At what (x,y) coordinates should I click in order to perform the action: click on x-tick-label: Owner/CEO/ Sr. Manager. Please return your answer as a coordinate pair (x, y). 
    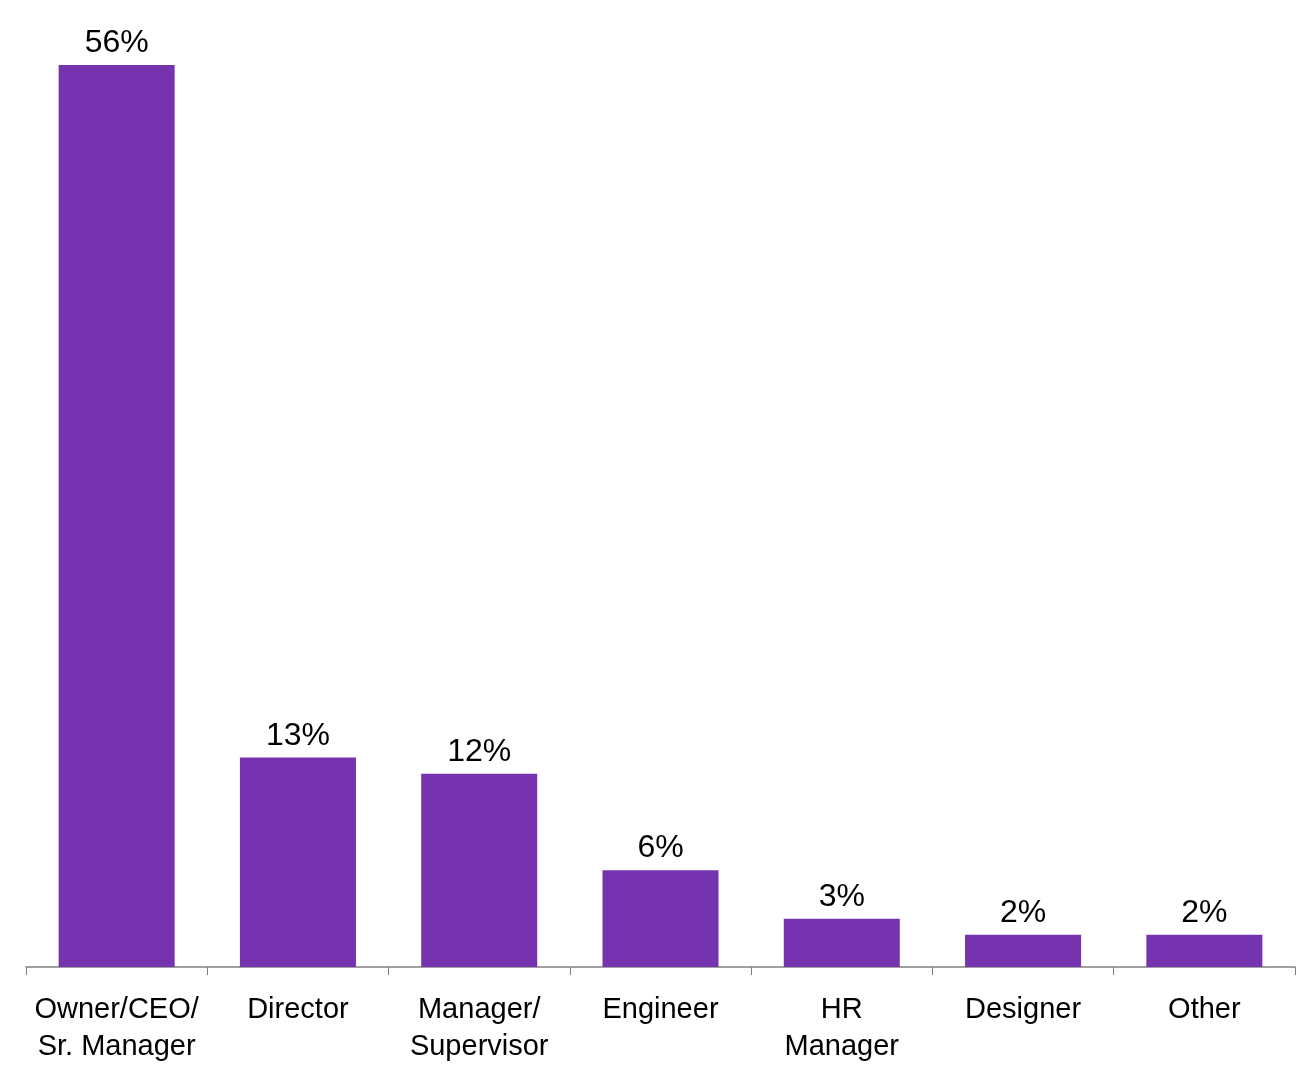
    Looking at the image, I should click on (117, 1026).